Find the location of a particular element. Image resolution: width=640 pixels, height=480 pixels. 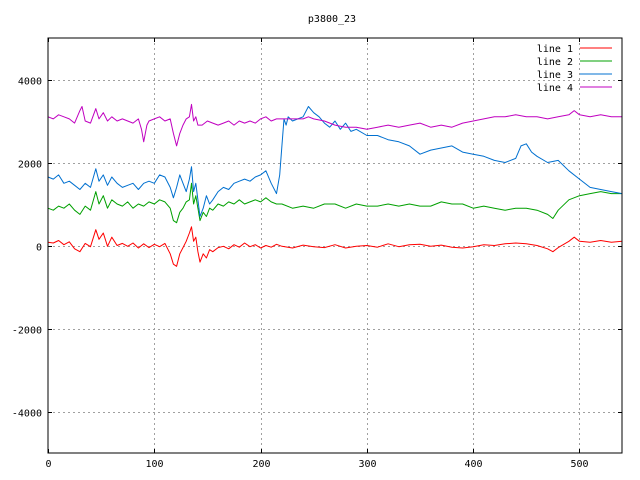

legend-label: line 1 is located at coordinates (555, 49).